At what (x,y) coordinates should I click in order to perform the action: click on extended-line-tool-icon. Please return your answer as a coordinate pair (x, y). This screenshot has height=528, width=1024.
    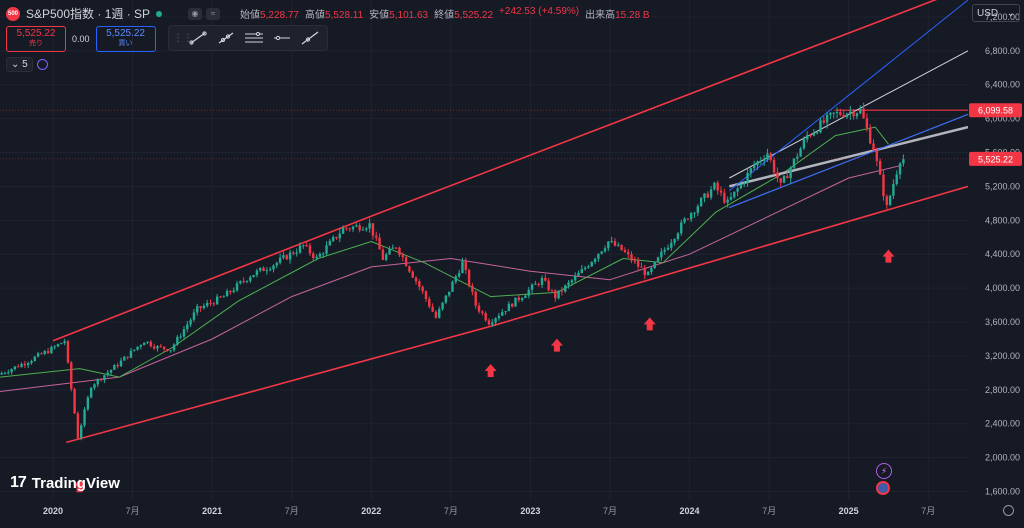
    Looking at the image, I should click on (310, 38).